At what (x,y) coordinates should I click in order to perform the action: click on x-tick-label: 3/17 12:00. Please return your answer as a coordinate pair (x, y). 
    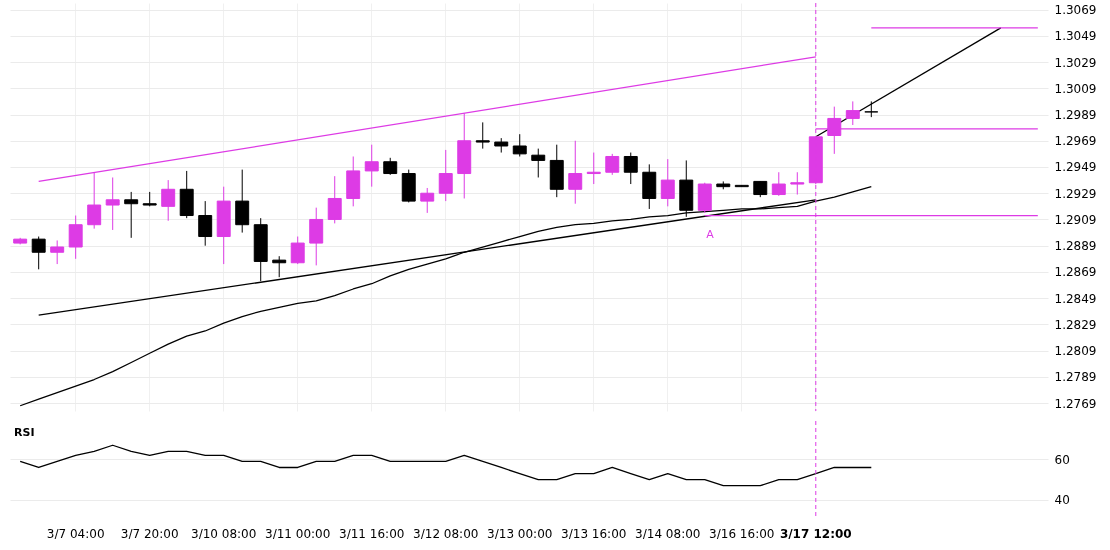
    Looking at the image, I should click on (815, 533).